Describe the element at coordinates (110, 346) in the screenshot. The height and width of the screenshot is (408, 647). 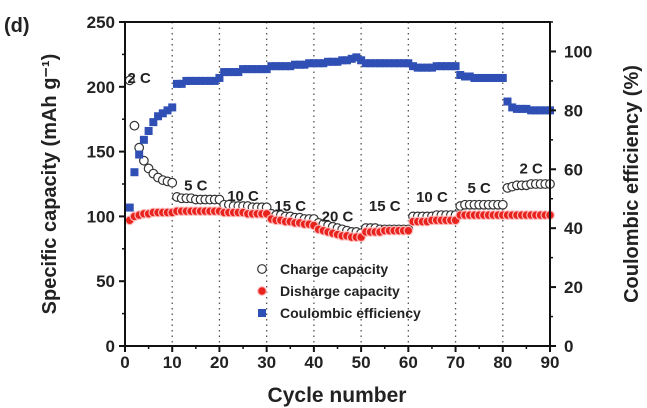
I see `y-tick-label: 0` at that location.